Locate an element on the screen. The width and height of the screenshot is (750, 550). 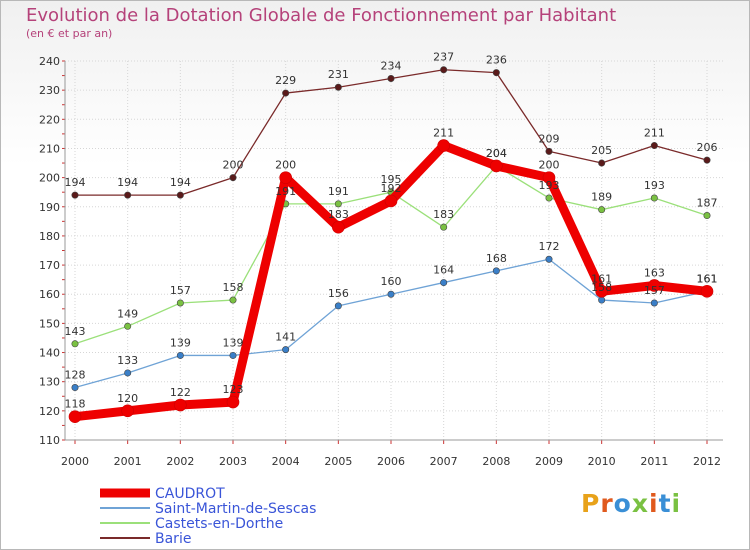
y-tick-label: 200 is located at coordinates (49, 178).